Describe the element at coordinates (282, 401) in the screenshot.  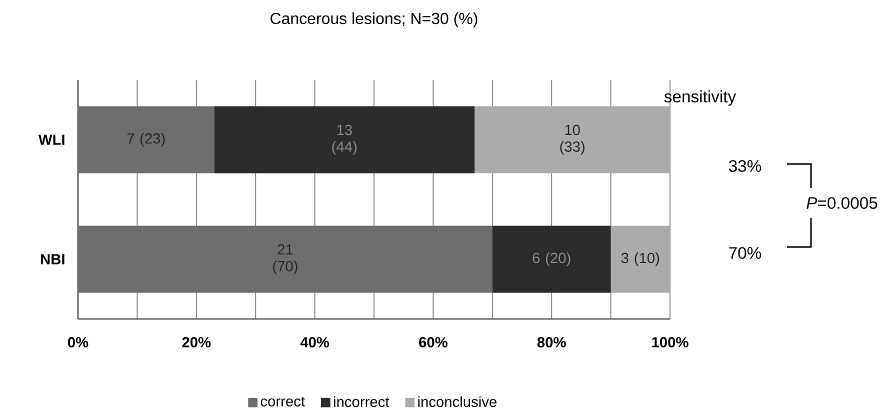
I see `legend-label: correct` at that location.